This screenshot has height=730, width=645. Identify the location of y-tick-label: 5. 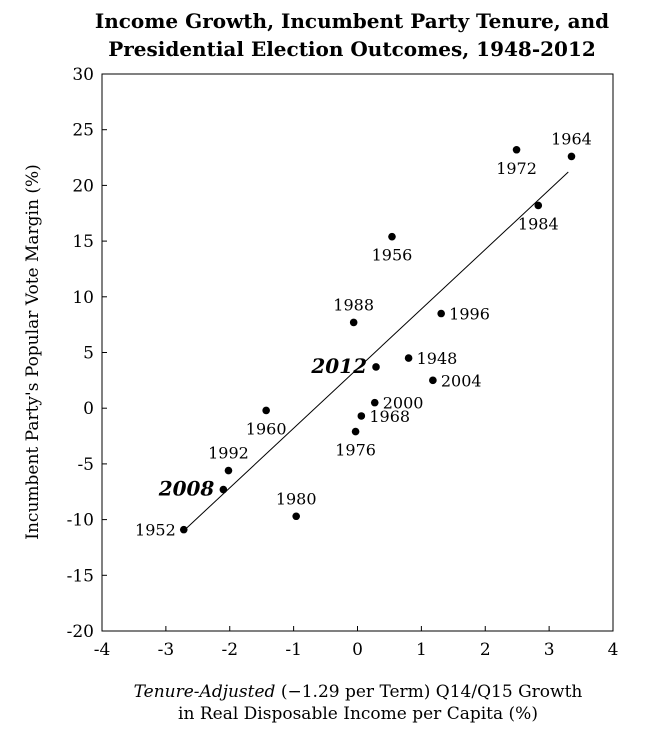
(88, 354).